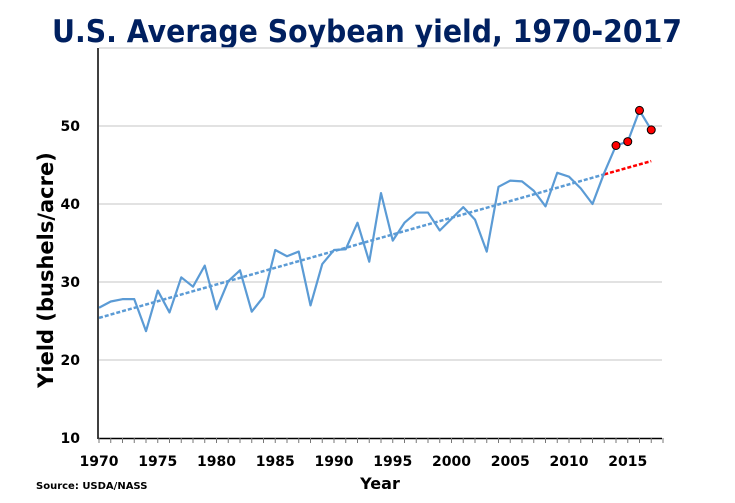  Describe the element at coordinates (627, 167) in the screenshot. I see `trend-line` at that location.